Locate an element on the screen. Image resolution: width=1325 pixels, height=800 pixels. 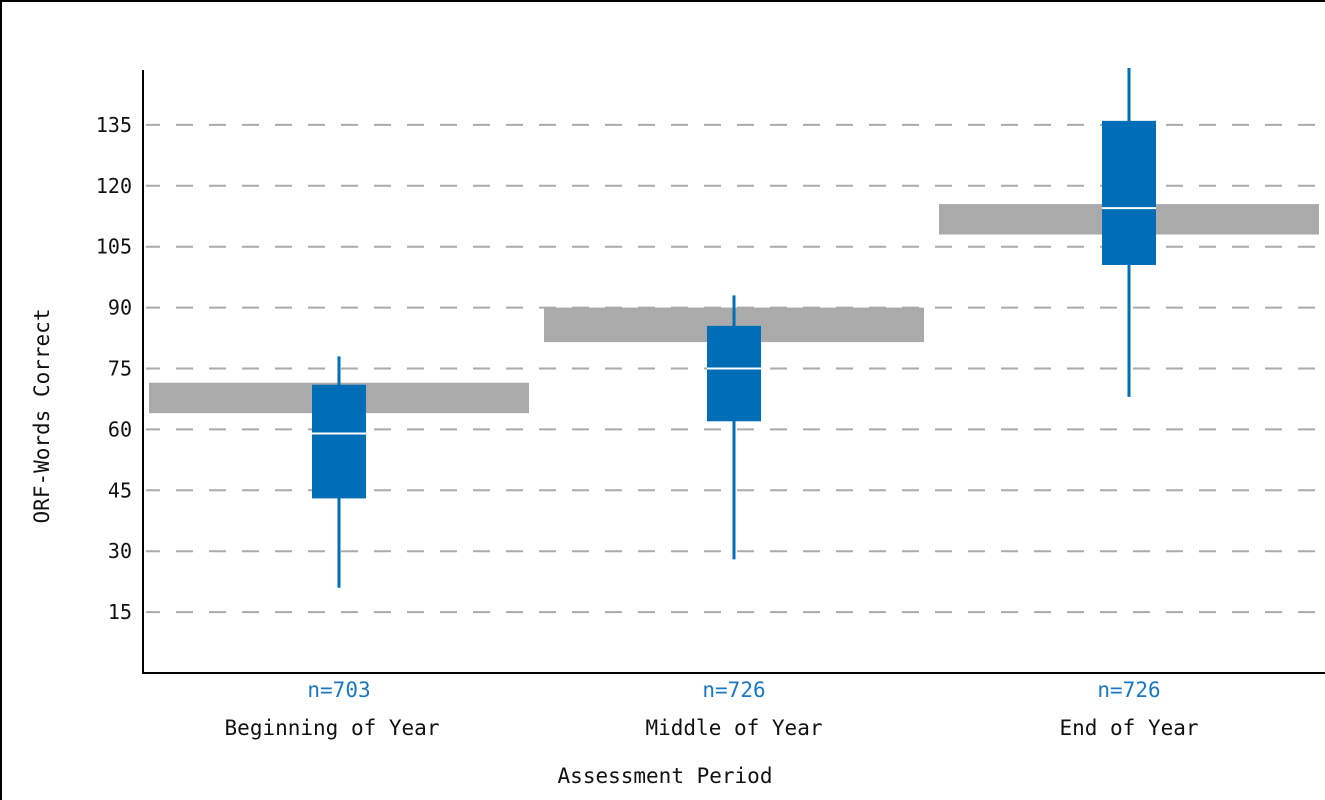
y-tick-15: 15 is located at coordinates (120, 612).